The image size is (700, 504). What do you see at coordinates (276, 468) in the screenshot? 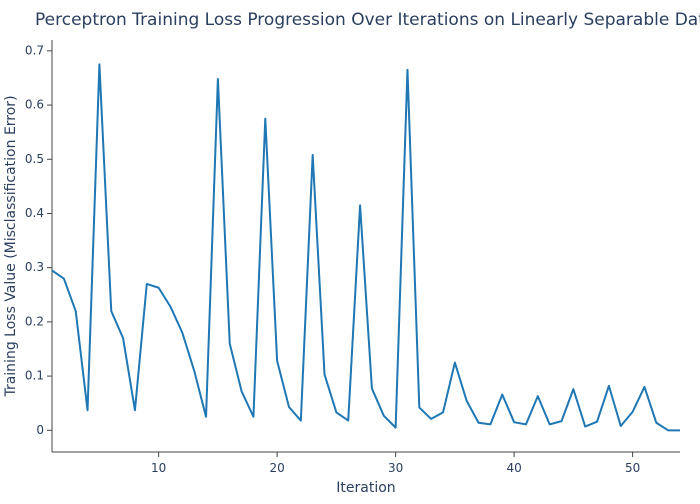
I see `x-tick-label: 20` at bounding box center [276, 468].